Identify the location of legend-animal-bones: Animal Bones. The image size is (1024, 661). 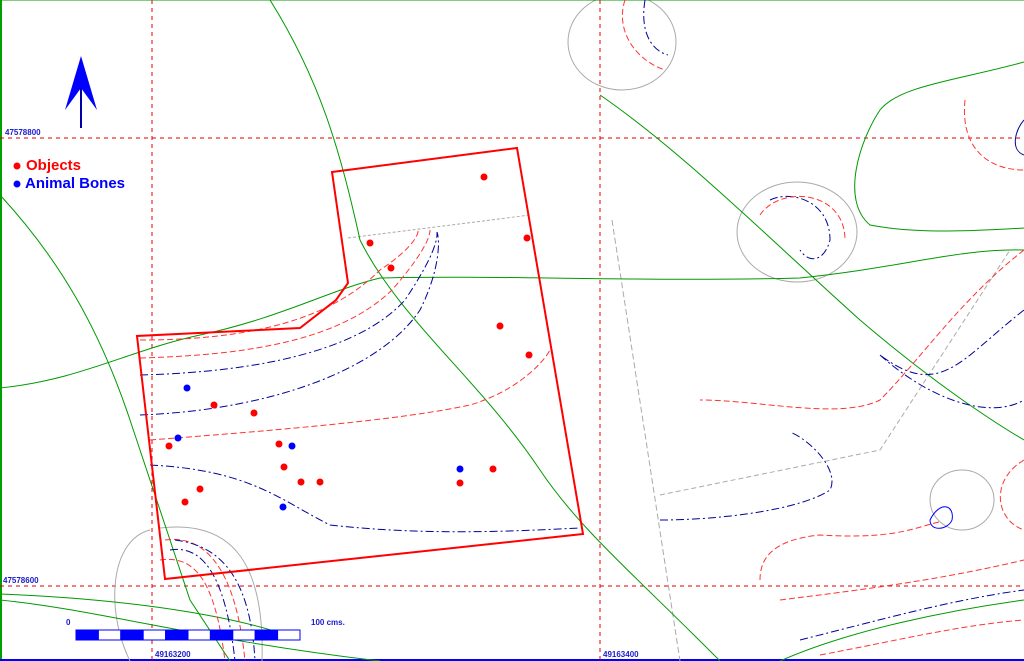
(75, 183).